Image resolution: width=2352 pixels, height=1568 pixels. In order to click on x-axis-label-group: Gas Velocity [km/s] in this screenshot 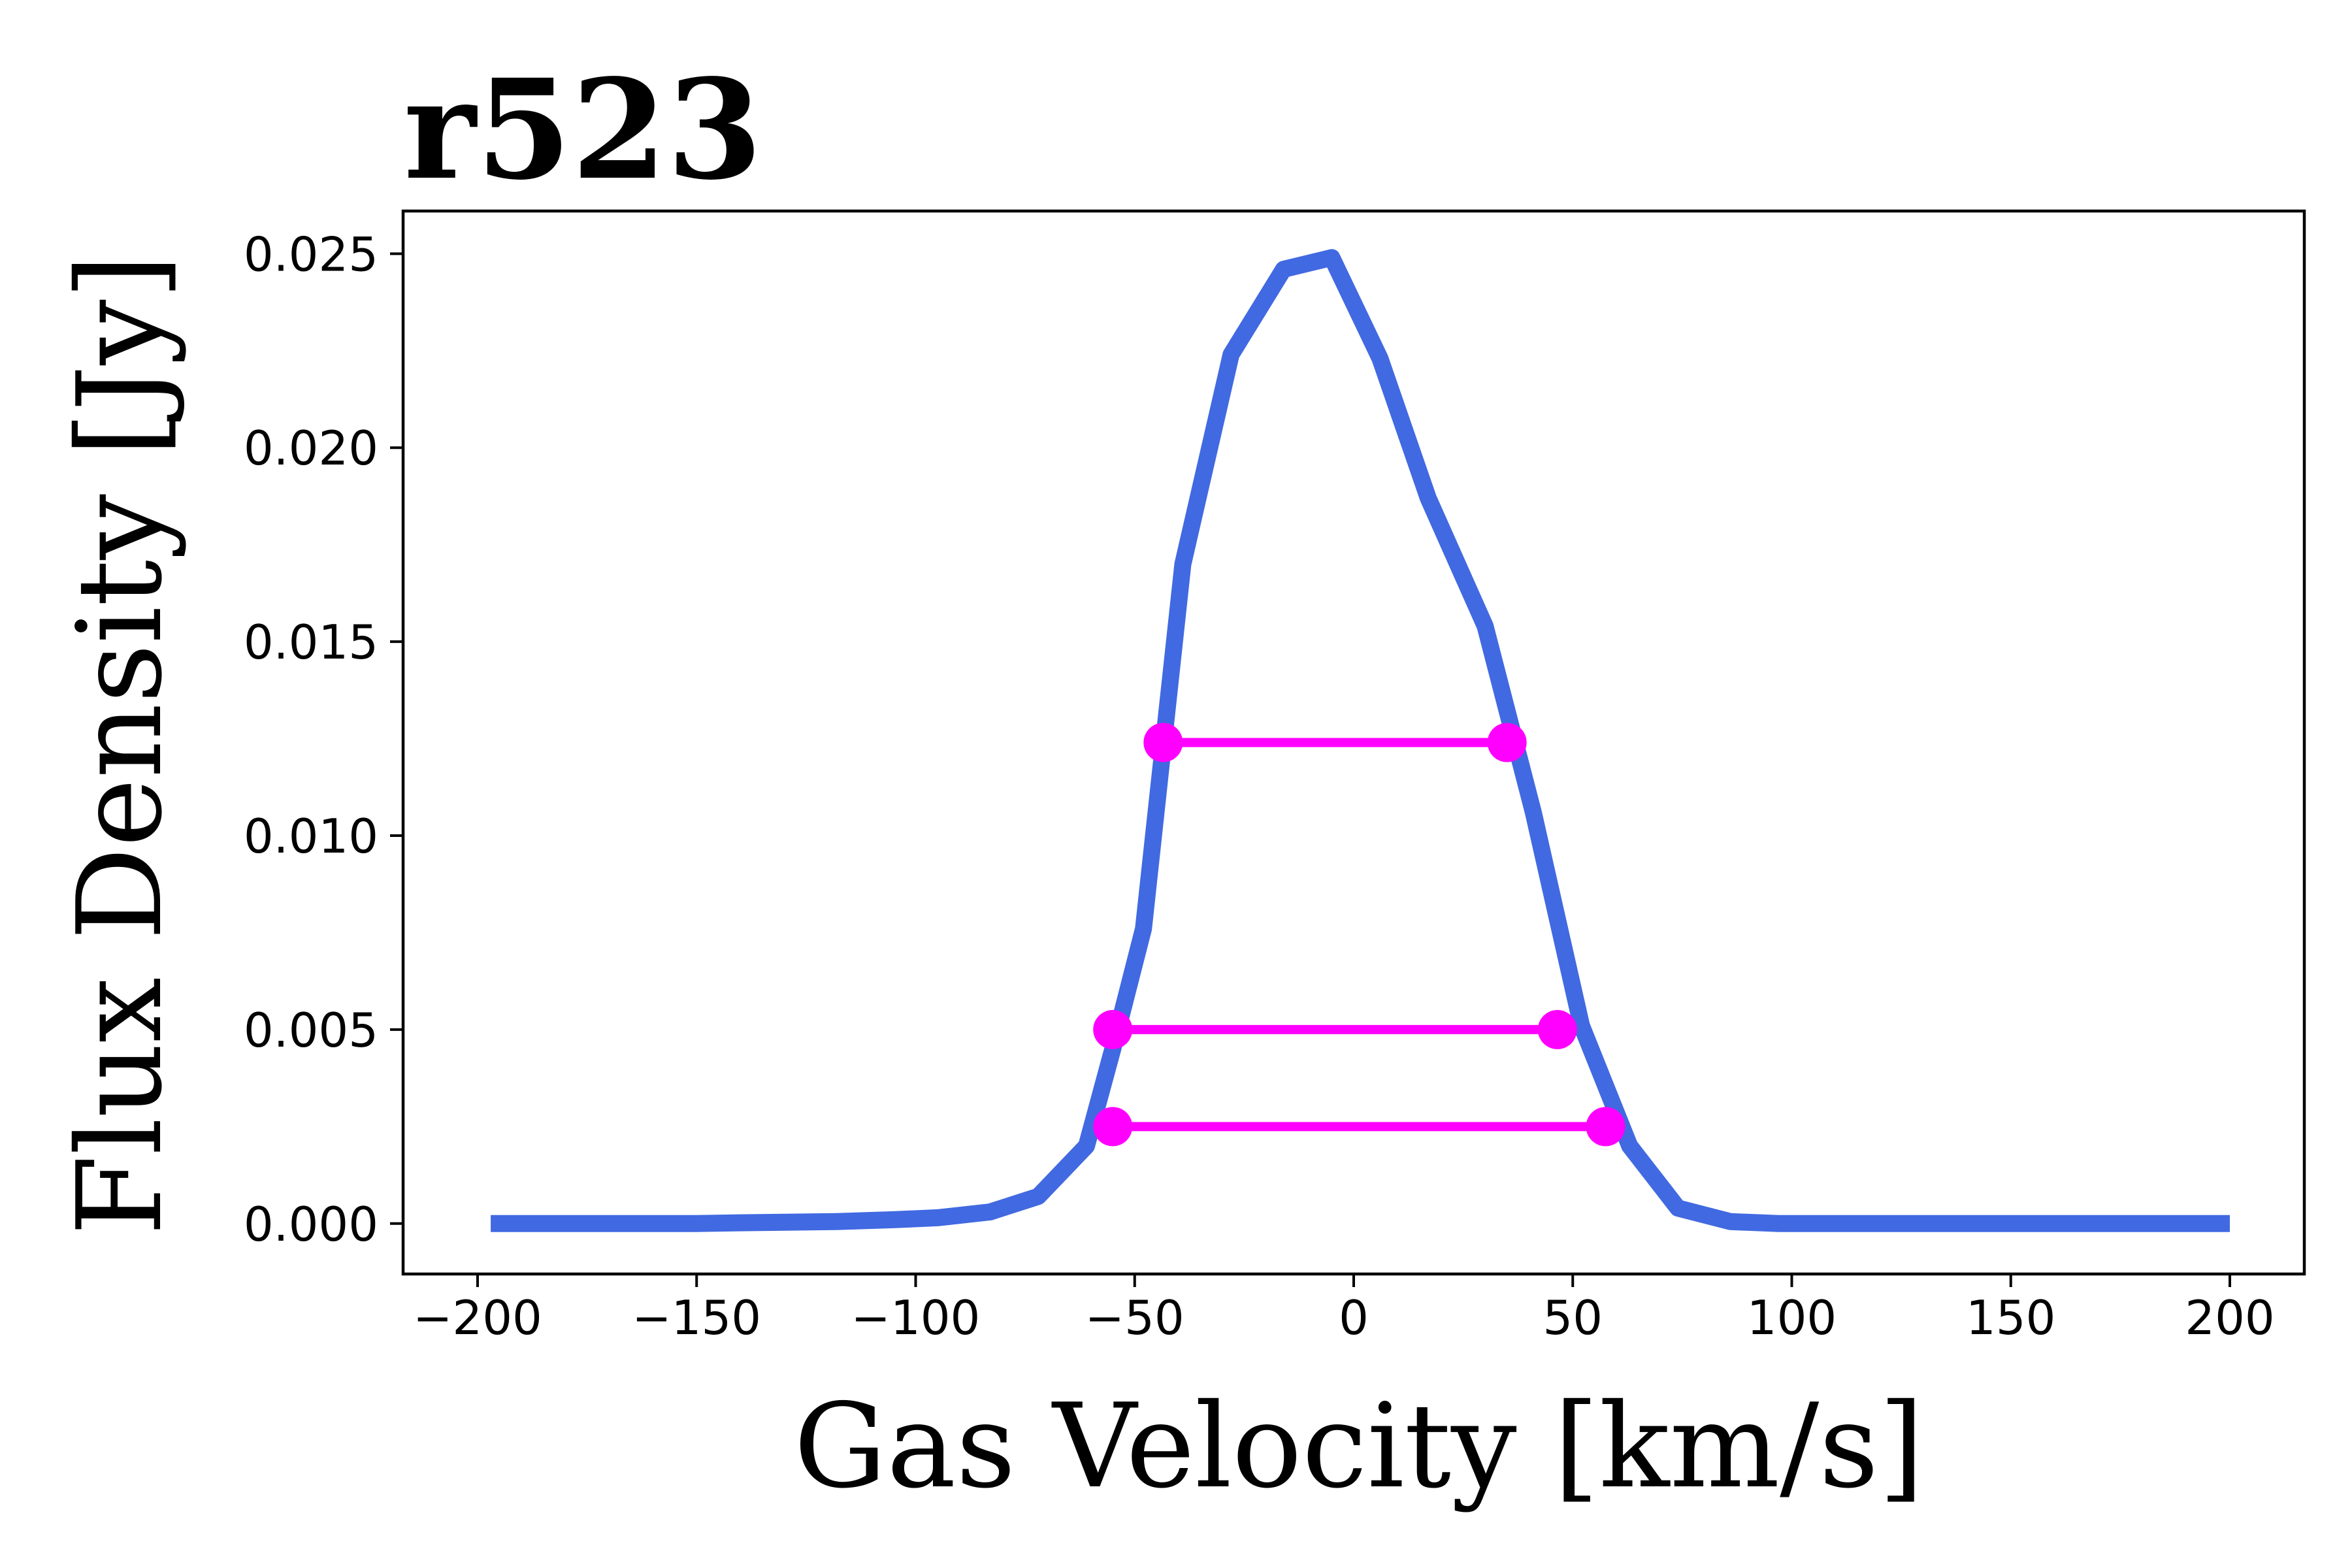, I will do `click(1359, 1446)`.